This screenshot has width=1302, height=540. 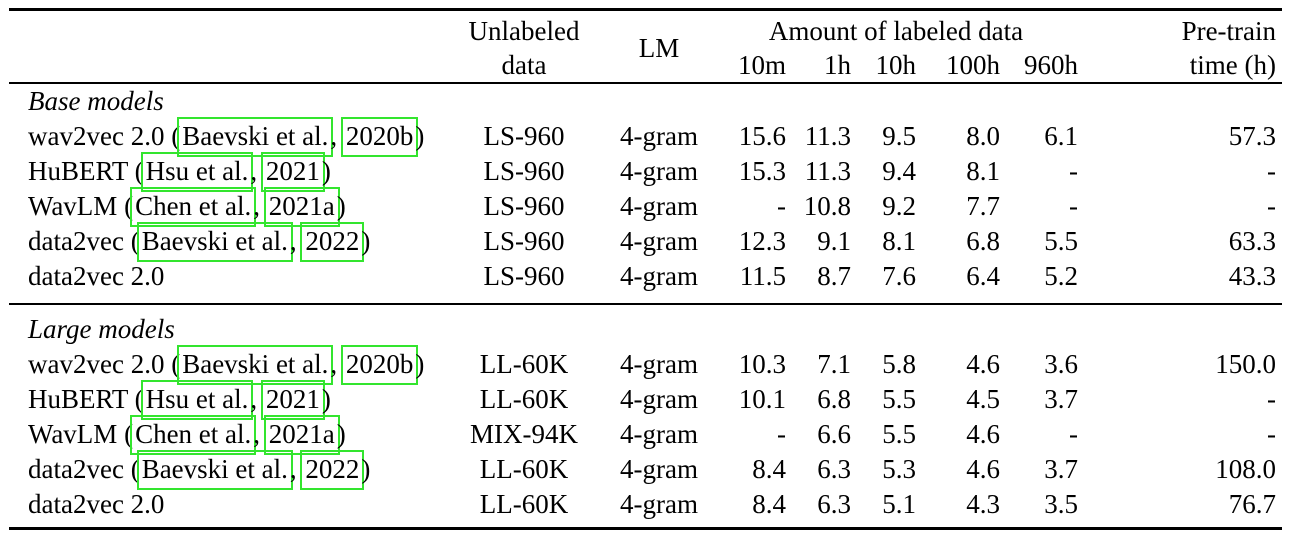 I want to click on wer-10h-cell: 9.5, so click(x=899, y=136).